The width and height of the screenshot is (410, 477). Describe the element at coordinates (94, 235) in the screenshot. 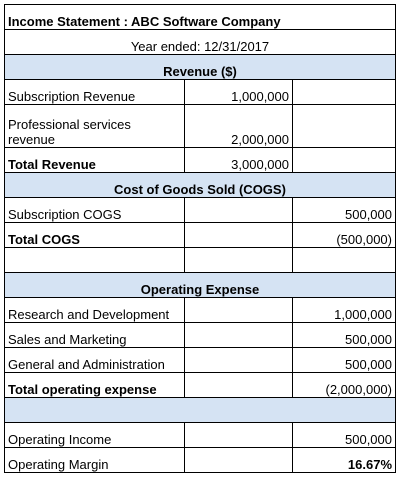

I see `total-cogs-label: Total COGS` at that location.